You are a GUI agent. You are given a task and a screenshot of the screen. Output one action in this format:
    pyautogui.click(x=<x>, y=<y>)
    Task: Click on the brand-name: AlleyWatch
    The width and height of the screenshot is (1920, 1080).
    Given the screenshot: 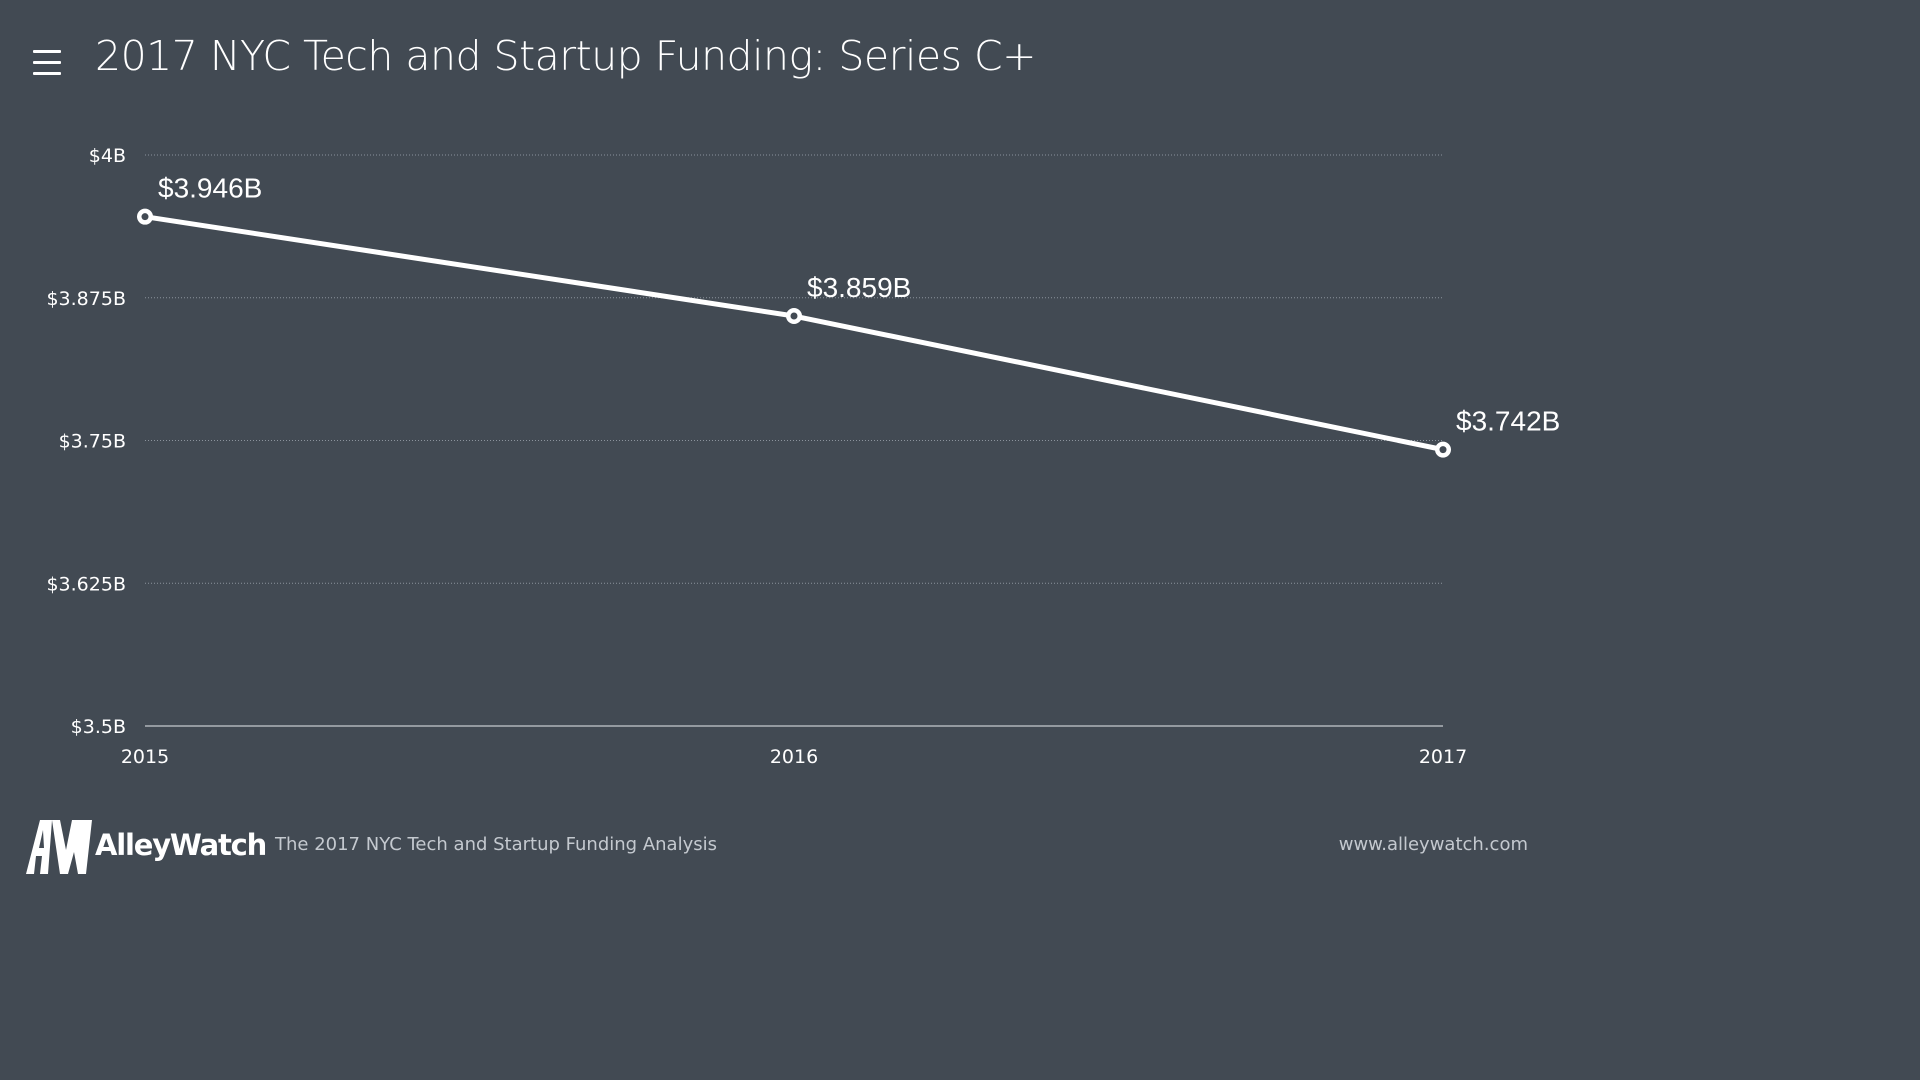 What is the action you would take?
    pyautogui.click(x=181, y=845)
    